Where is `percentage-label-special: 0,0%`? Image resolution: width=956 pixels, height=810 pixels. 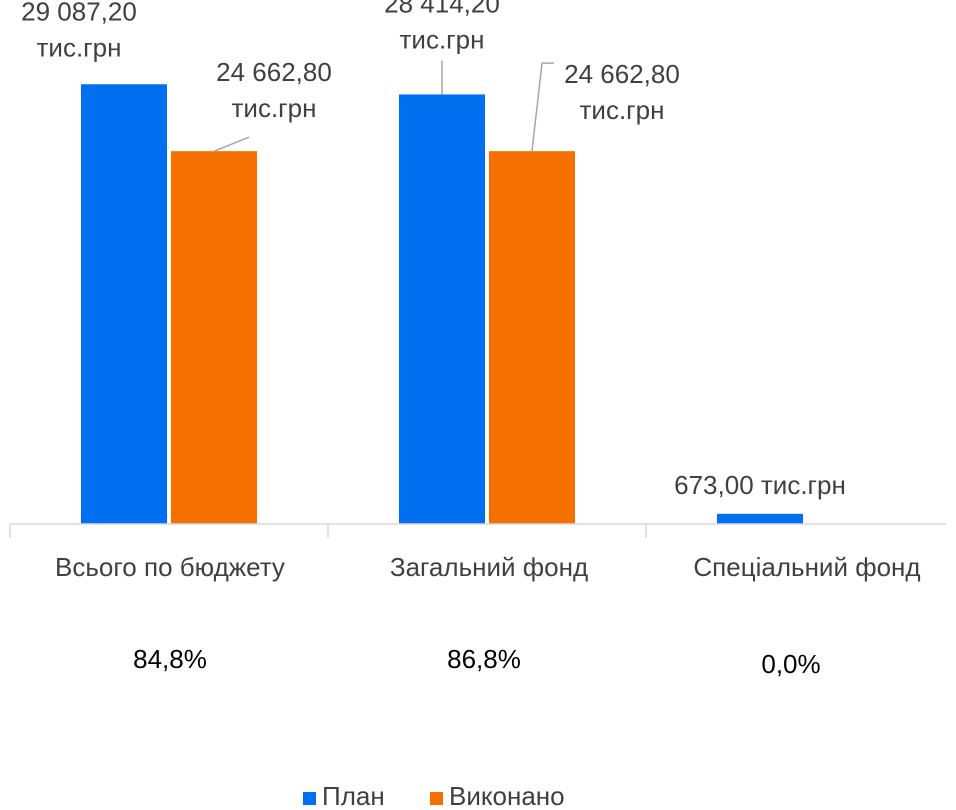 percentage-label-special: 0,0% is located at coordinates (790, 664).